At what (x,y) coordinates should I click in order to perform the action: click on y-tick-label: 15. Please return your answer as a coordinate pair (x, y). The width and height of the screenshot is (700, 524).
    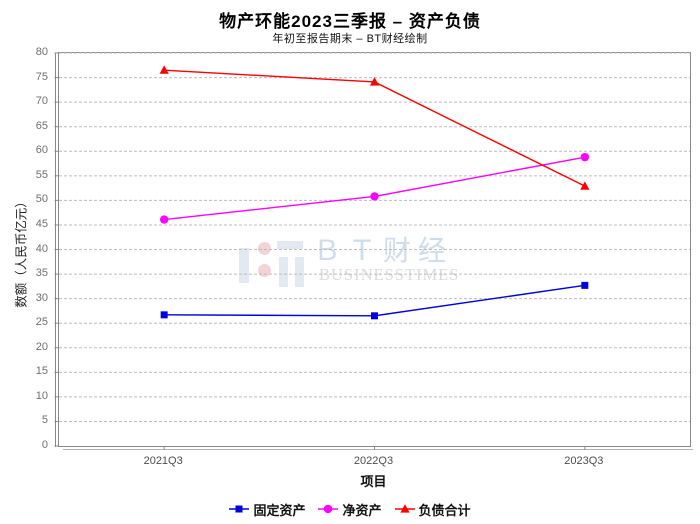
    Looking at the image, I should click on (41, 371).